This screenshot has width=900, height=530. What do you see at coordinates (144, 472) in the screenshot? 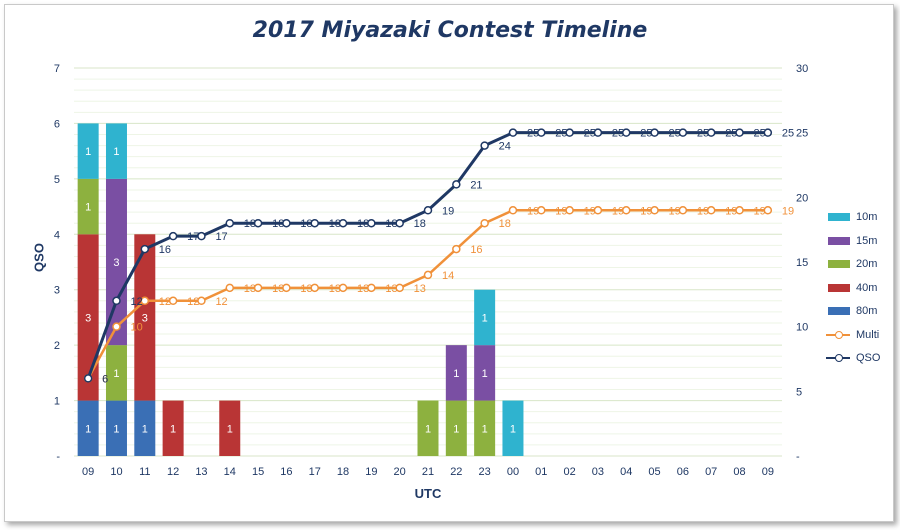
I see `x-tick-label: 11` at bounding box center [144, 472].